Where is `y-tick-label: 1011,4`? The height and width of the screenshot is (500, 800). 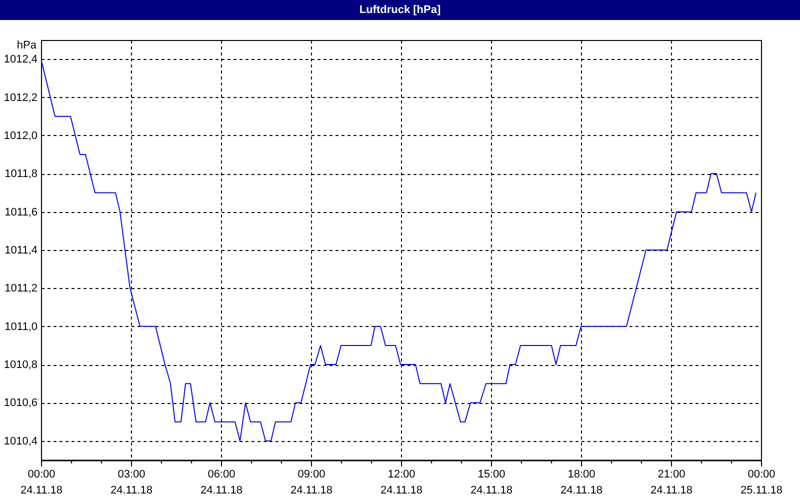 y-tick-label: 1011,4 is located at coordinates (21, 250).